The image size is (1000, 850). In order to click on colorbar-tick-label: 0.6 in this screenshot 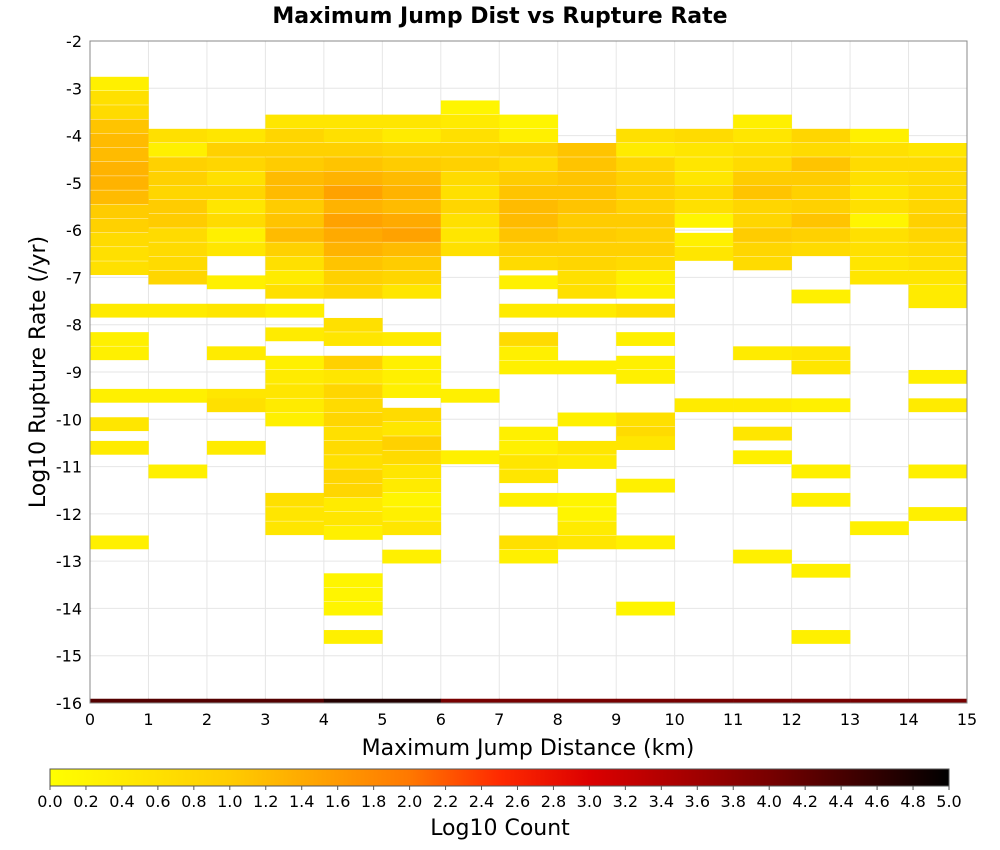, I will do `click(157, 801)`.